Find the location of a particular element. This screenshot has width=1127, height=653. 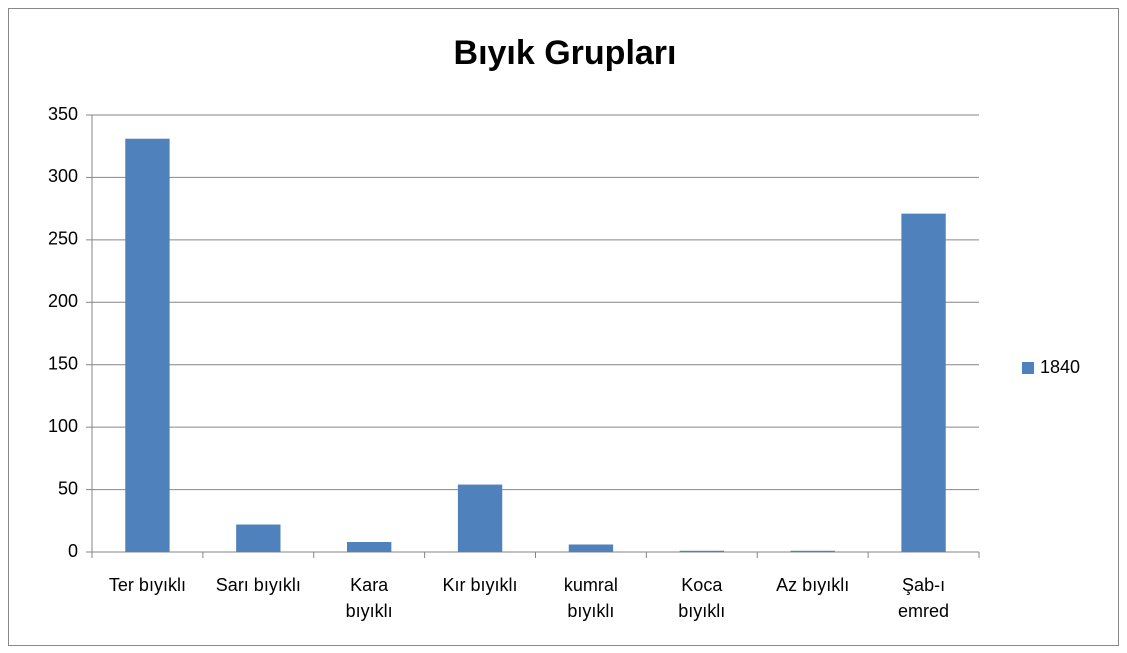

x-tick-label: Ter bıyıklı is located at coordinates (147, 585).